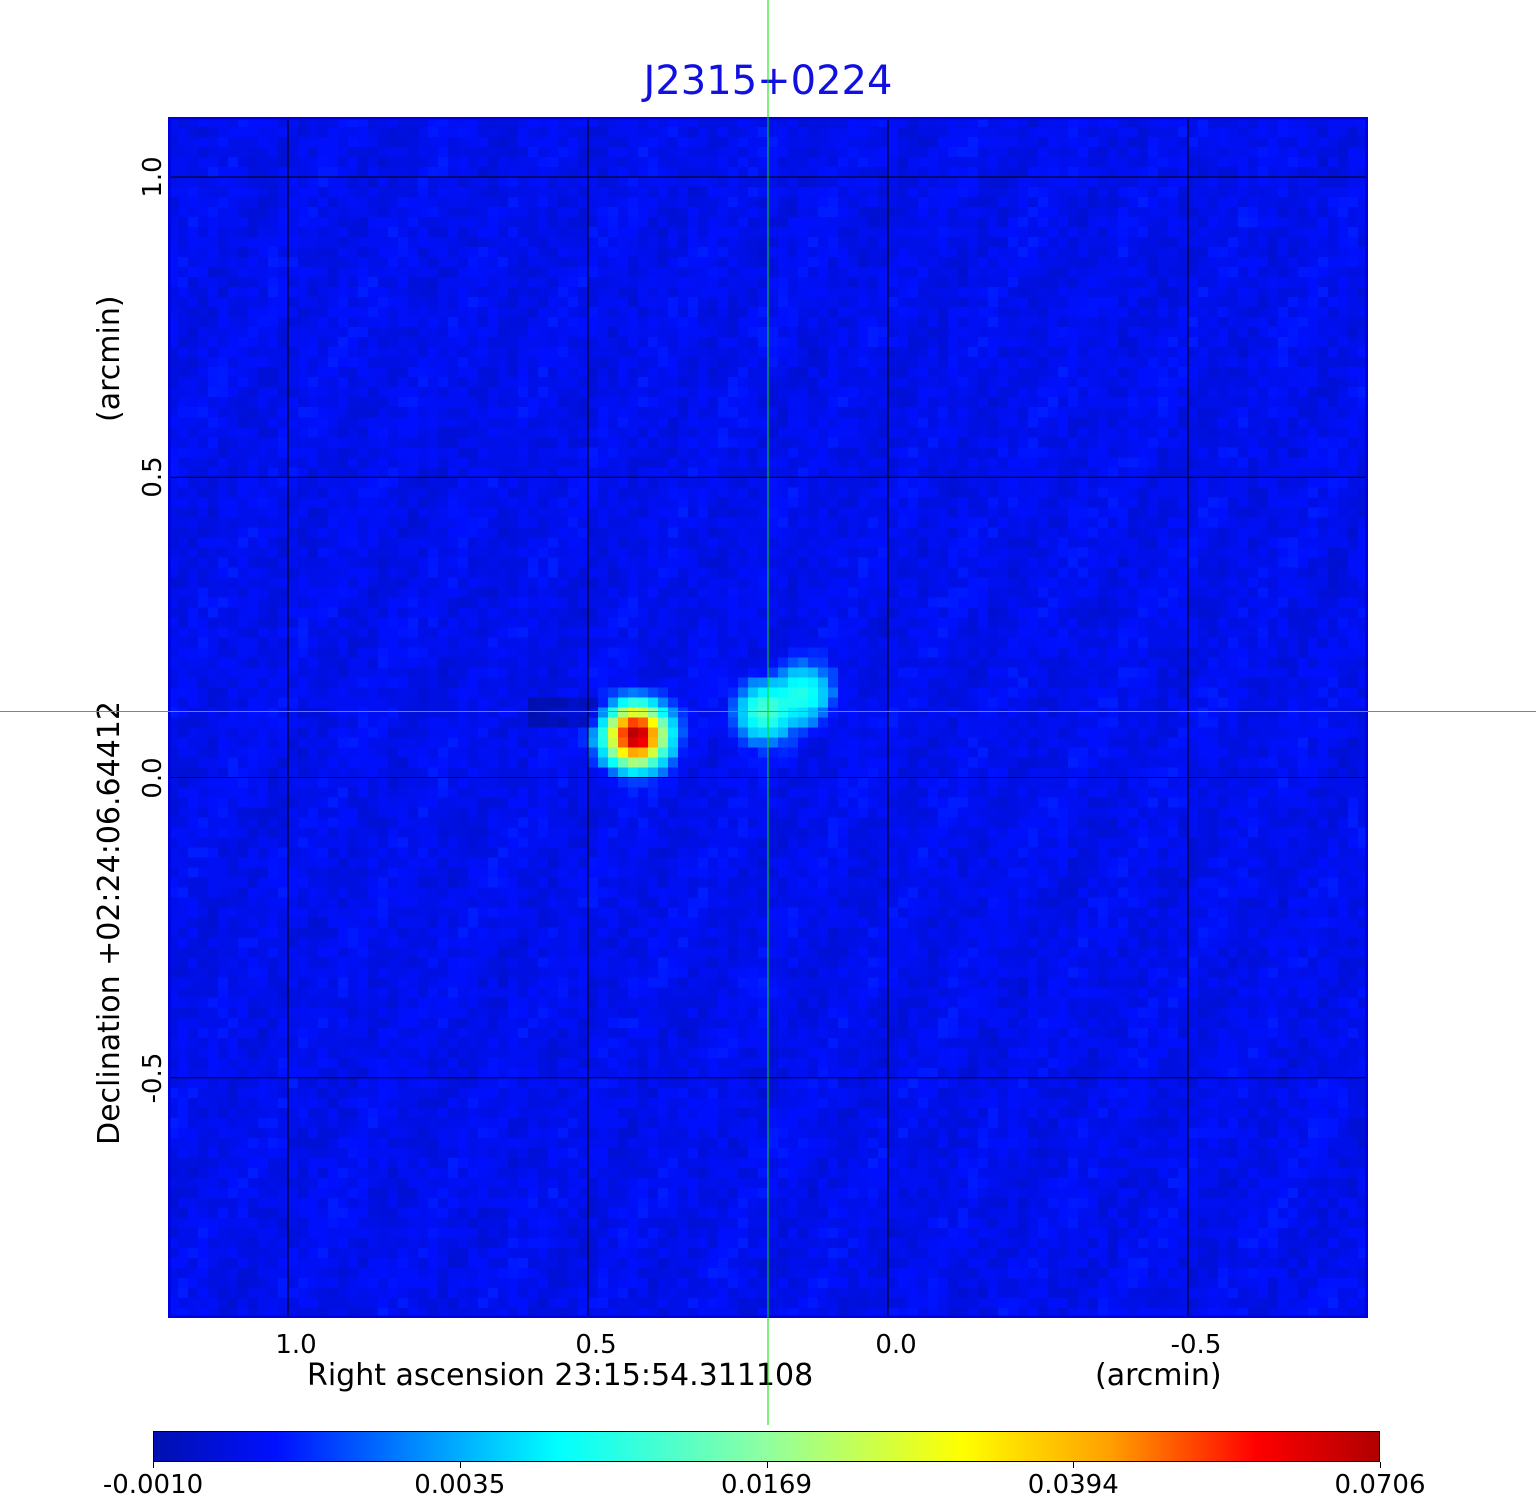 The height and width of the screenshot is (1500, 1536). What do you see at coordinates (768, 81) in the screenshot?
I see `chart-title: J2315+0224` at bounding box center [768, 81].